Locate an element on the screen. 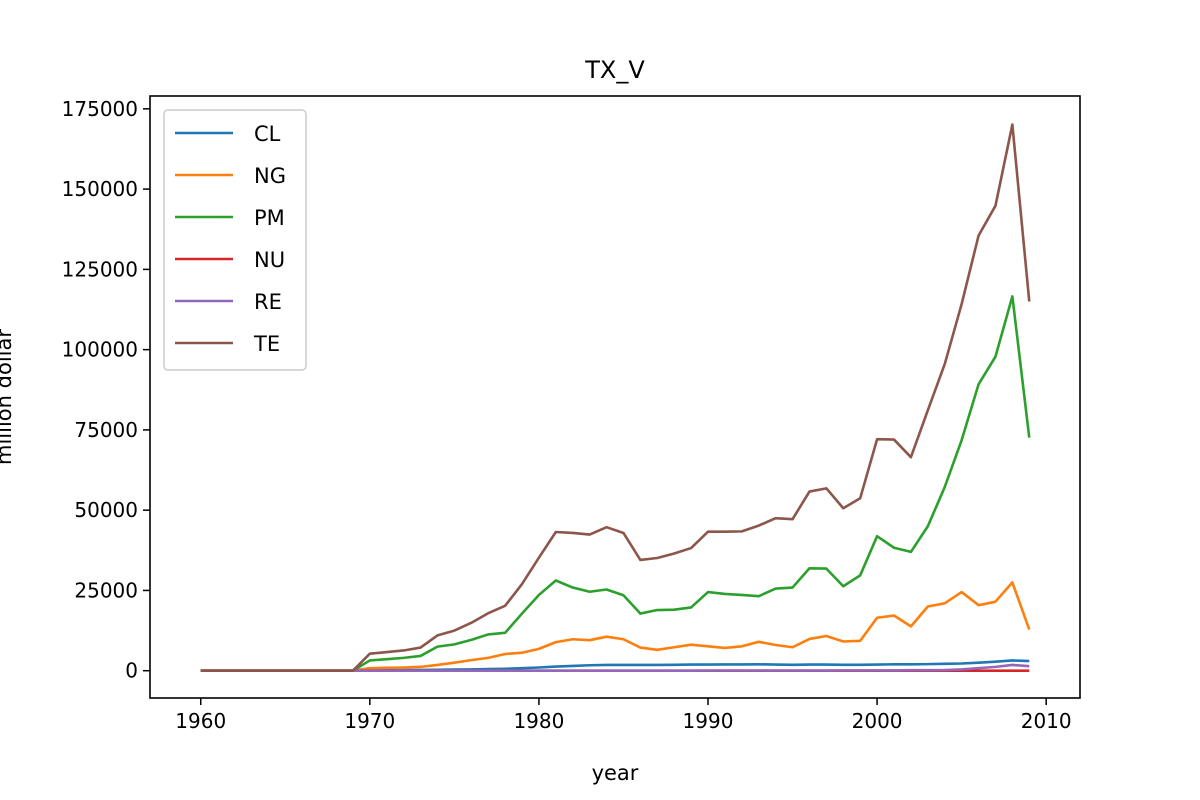 This screenshot has height=800, width=1200. chart-title: TX_V is located at coordinates (614, 70).